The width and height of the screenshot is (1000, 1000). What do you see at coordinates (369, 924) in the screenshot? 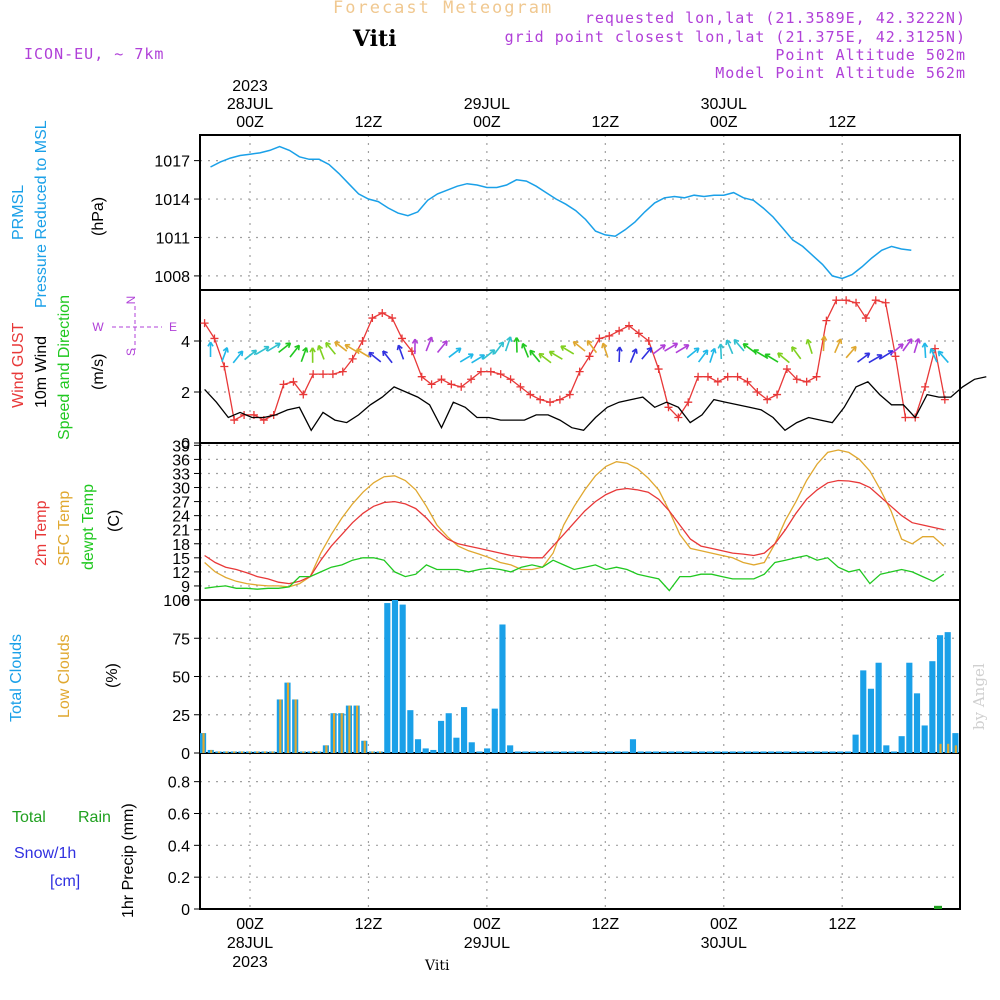
I see `bottom-time-label: 12Z` at bounding box center [369, 924].